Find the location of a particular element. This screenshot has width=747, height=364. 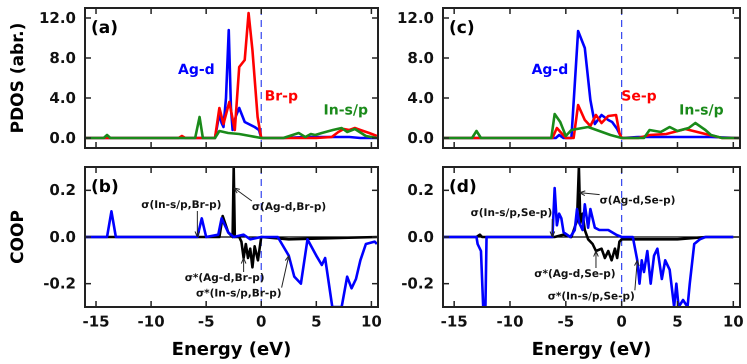

annotation: σ(In-s/p,Se-p) is located at coordinates (511, 213).